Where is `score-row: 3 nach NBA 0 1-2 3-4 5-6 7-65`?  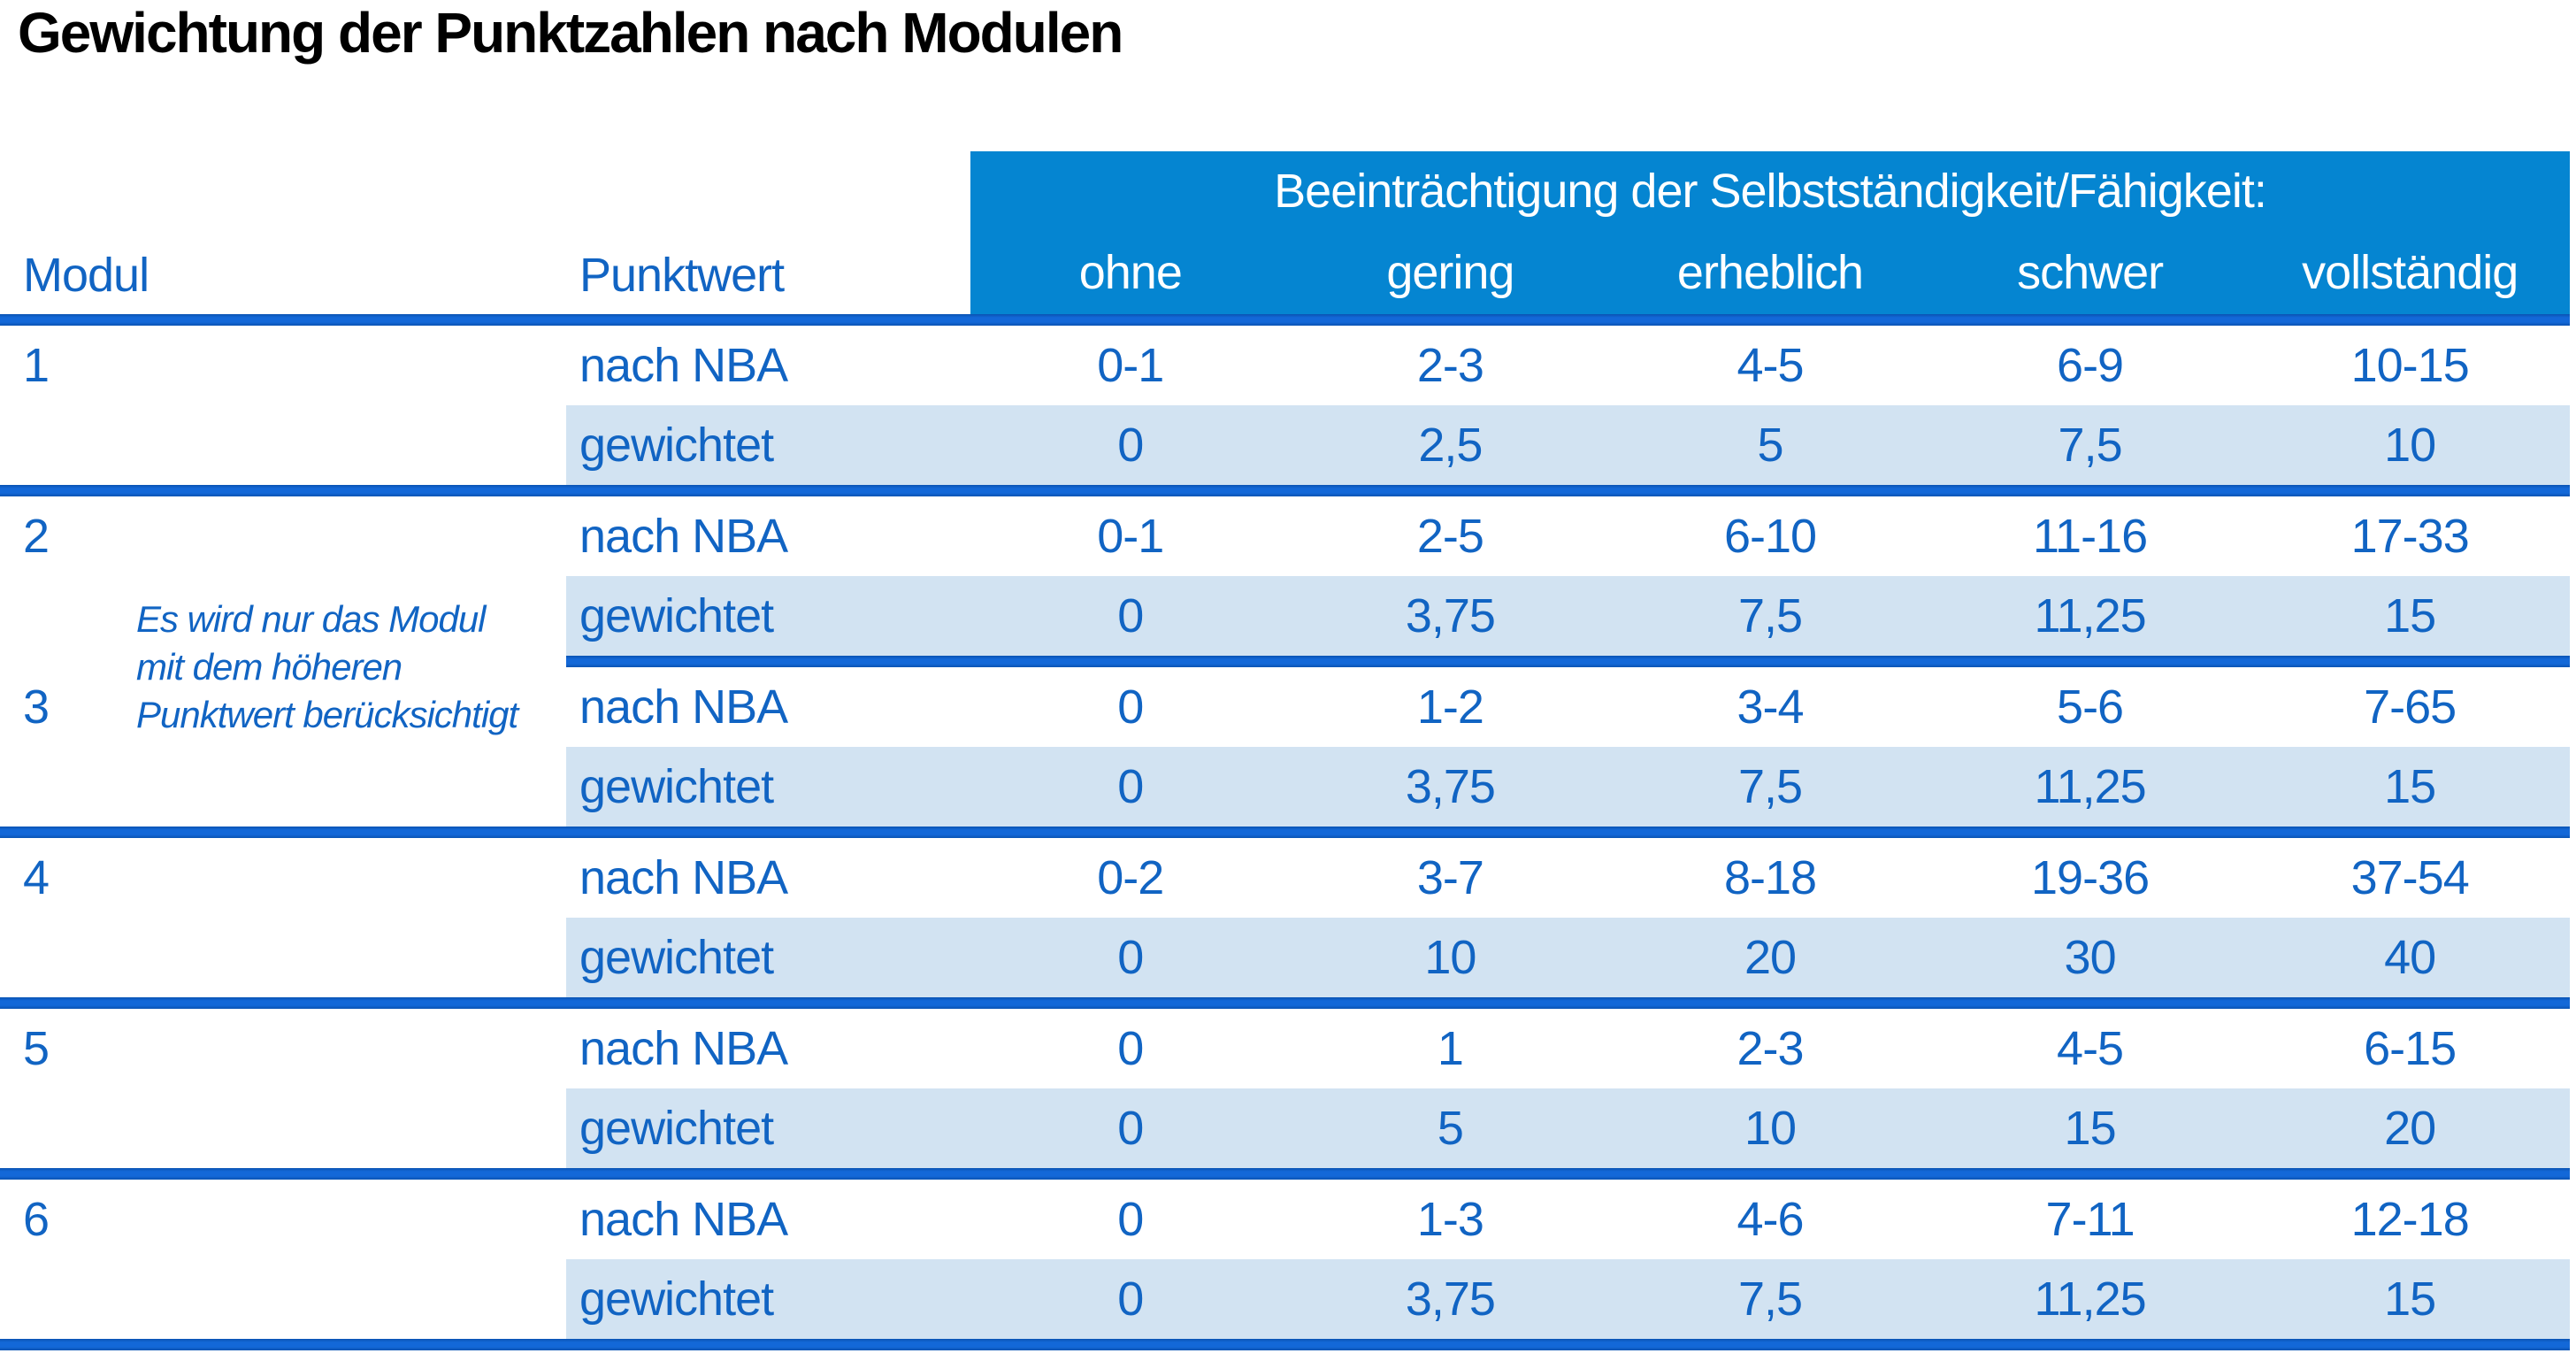
score-row: 3 nach NBA 0 1-2 3-4 5-6 7-65 is located at coordinates (1285, 707).